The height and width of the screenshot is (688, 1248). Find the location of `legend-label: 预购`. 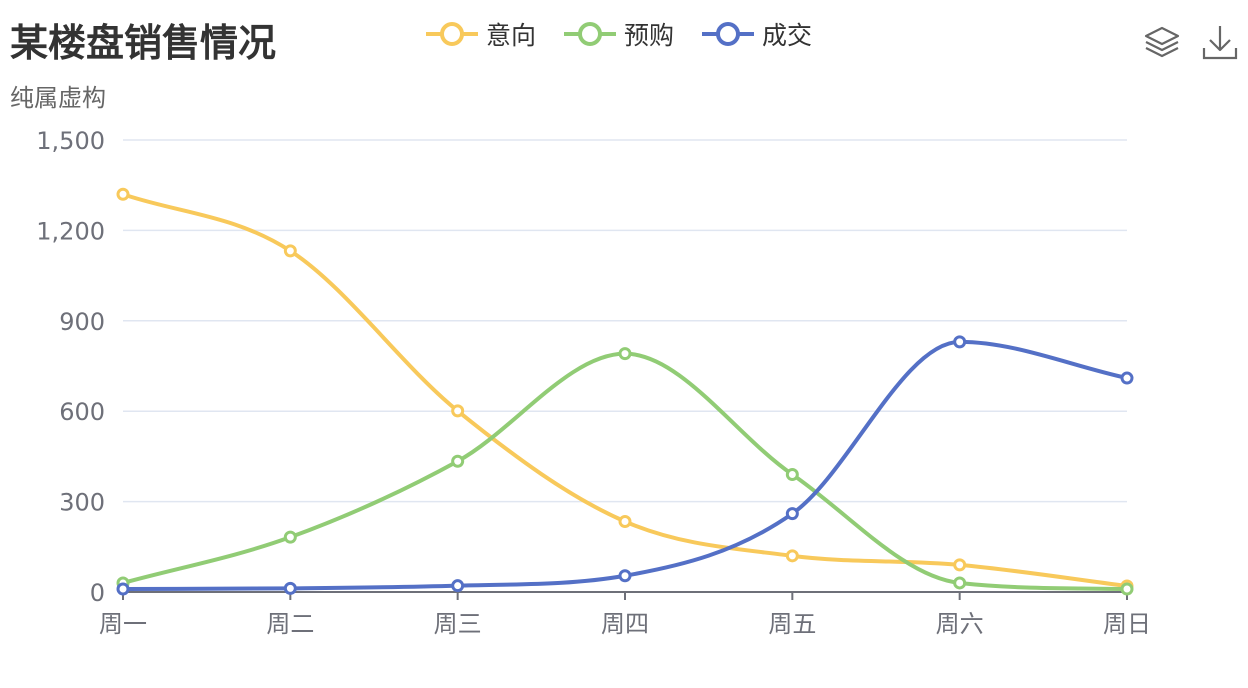

legend-label: 预购 is located at coordinates (649, 35).